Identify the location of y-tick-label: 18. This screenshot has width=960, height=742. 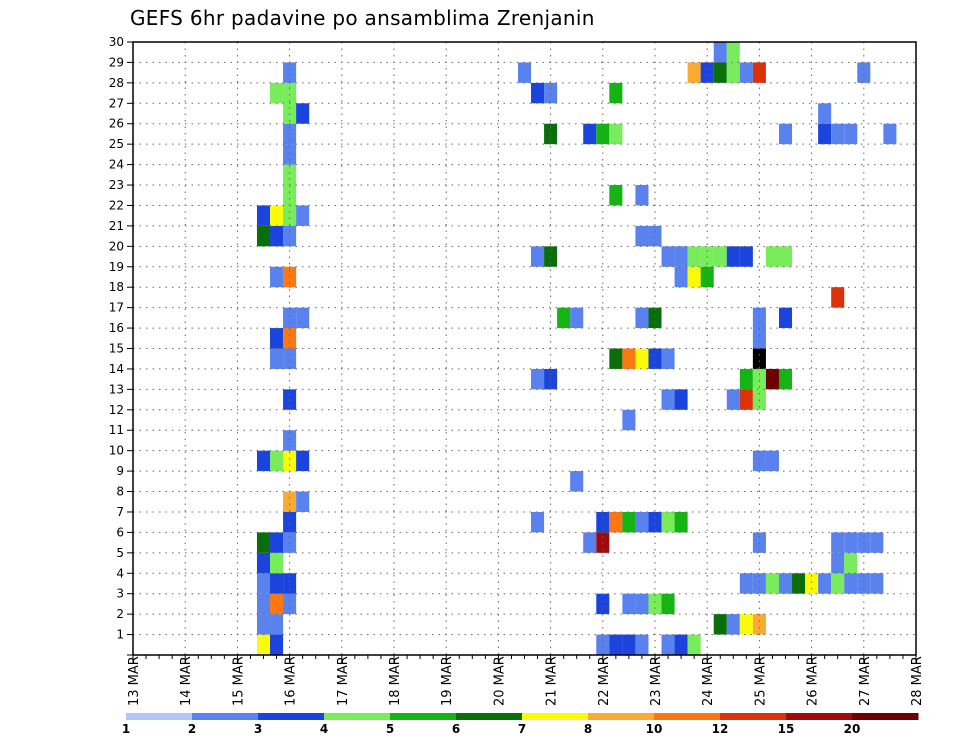
(116, 287).